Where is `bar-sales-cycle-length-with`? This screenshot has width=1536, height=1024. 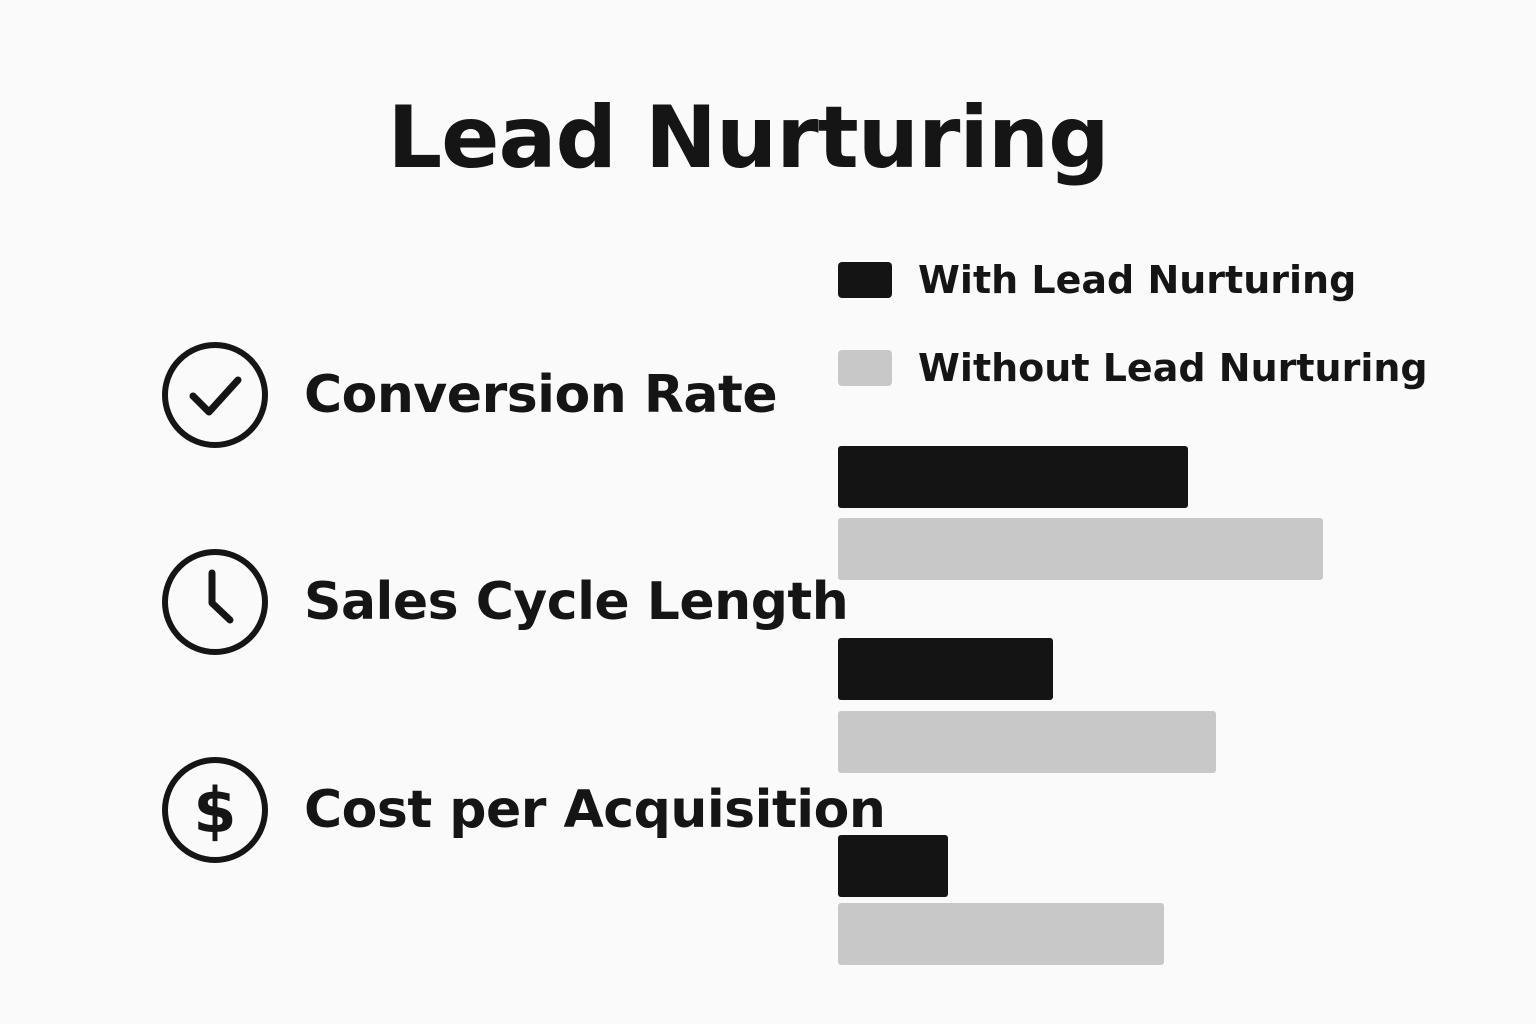 bar-sales-cycle-length-with is located at coordinates (945, 669).